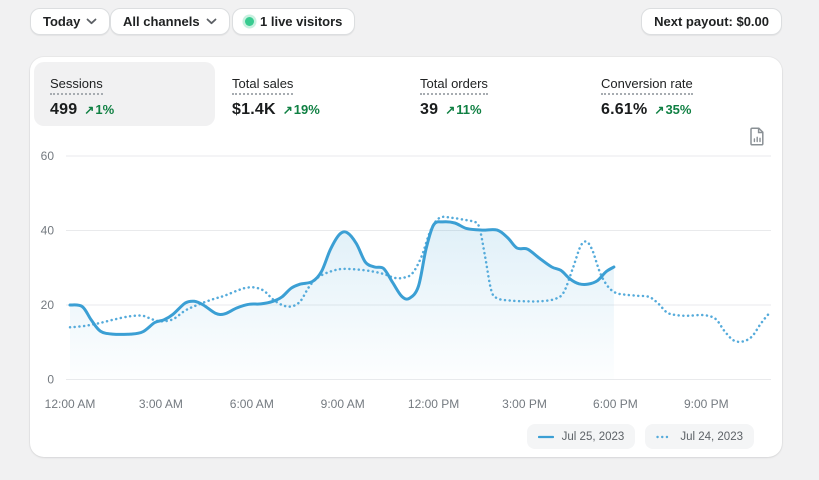 This screenshot has width=819, height=480. What do you see at coordinates (48, 231) in the screenshot?
I see `y-axis-tick: 40` at bounding box center [48, 231].